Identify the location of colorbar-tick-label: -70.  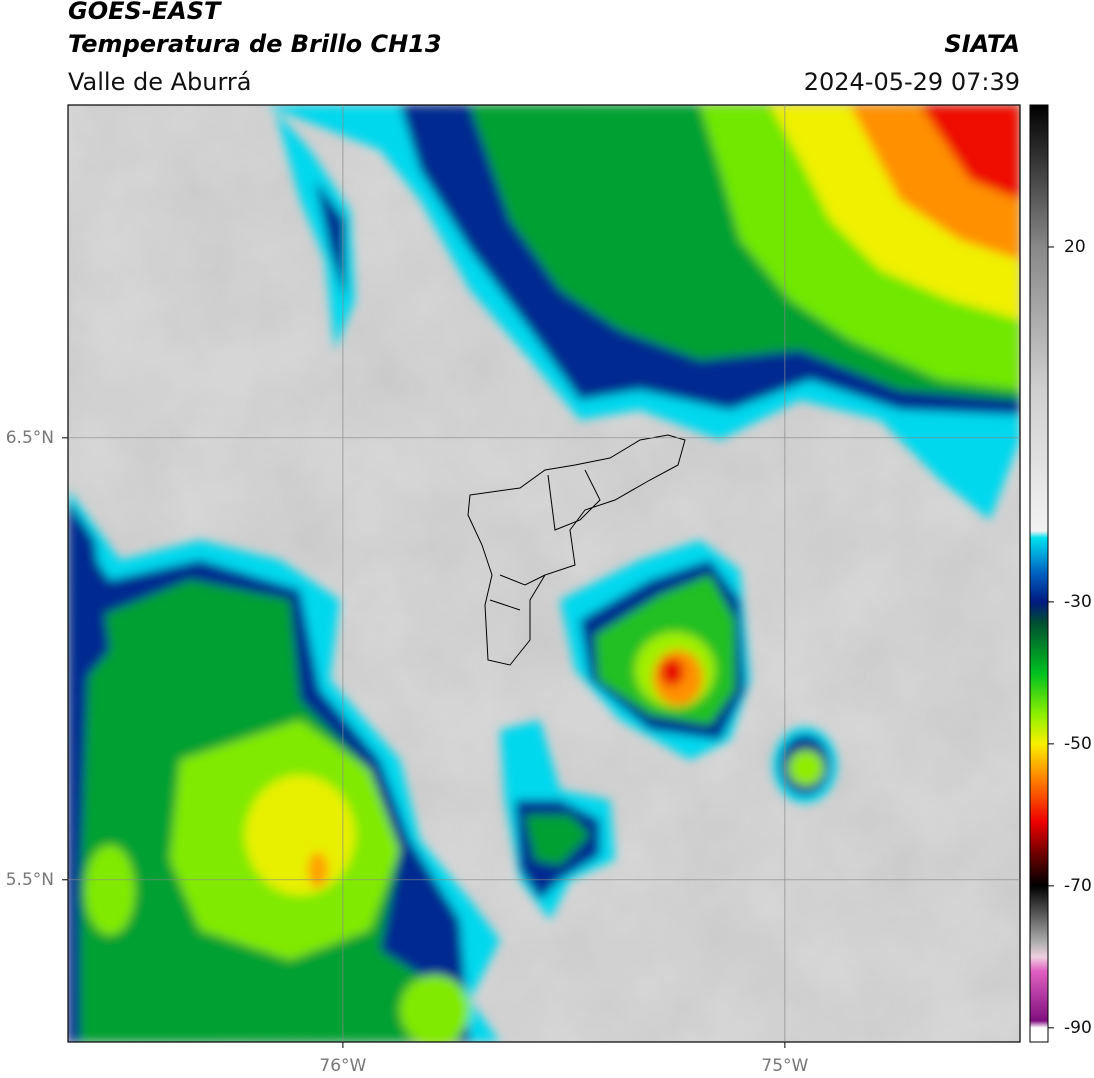
(1078, 886).